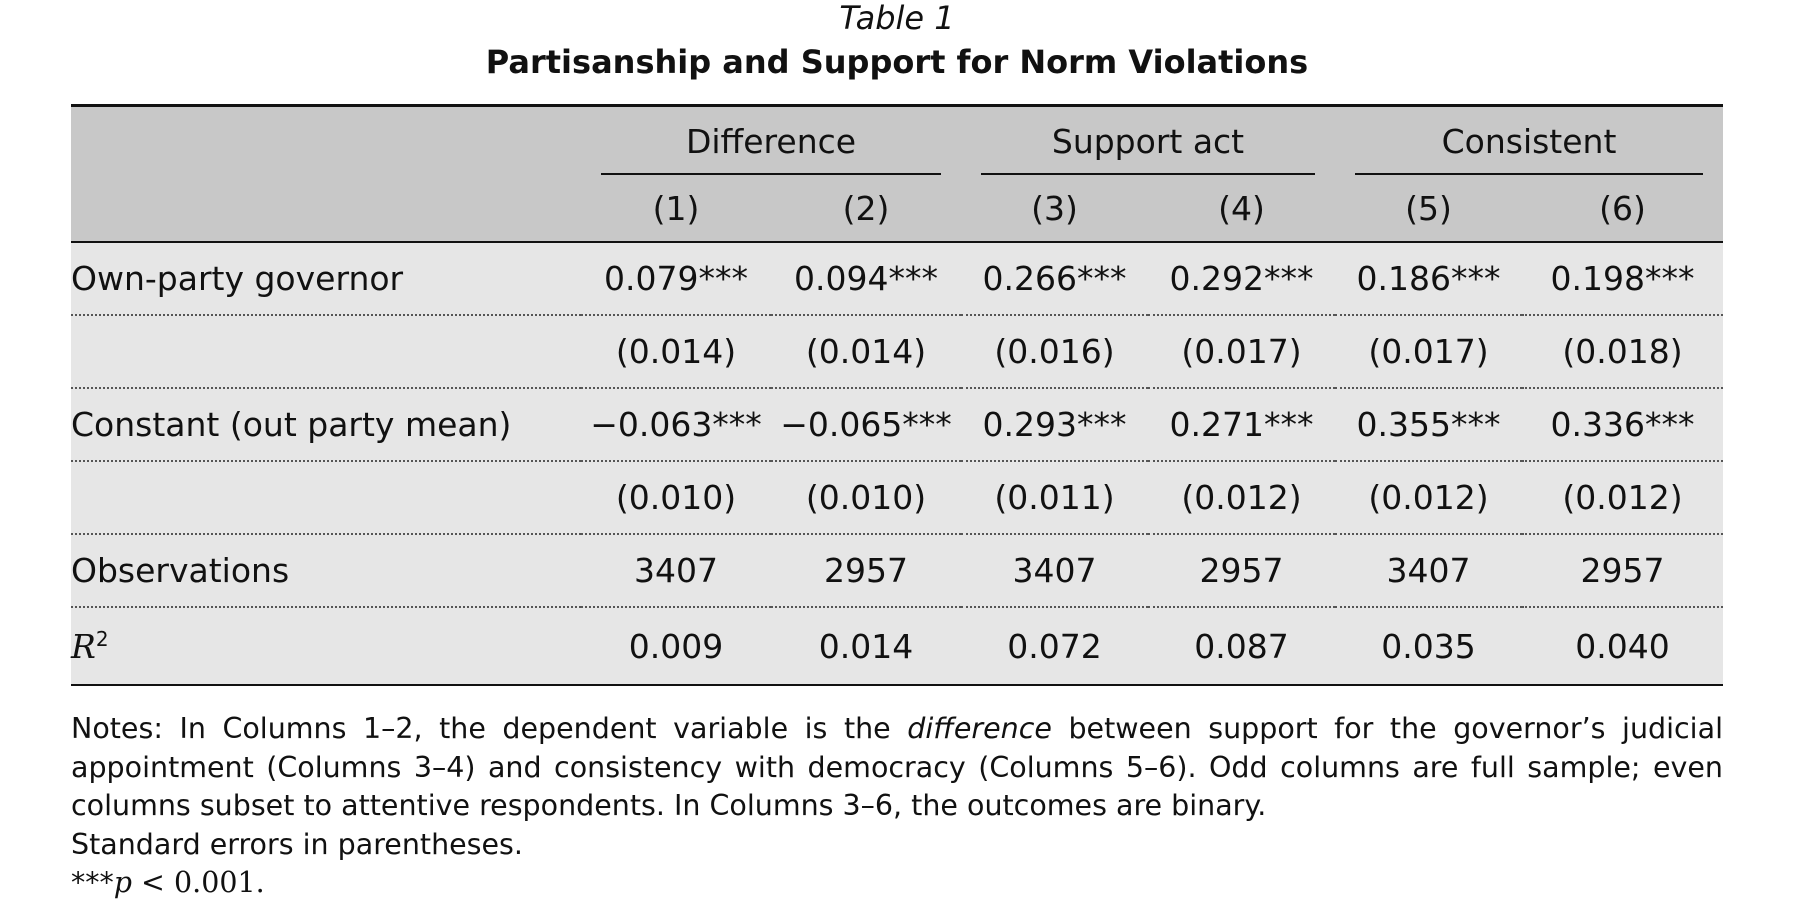  What do you see at coordinates (1241, 279) in the screenshot?
I see `coefficient-cell: 0.292***` at bounding box center [1241, 279].